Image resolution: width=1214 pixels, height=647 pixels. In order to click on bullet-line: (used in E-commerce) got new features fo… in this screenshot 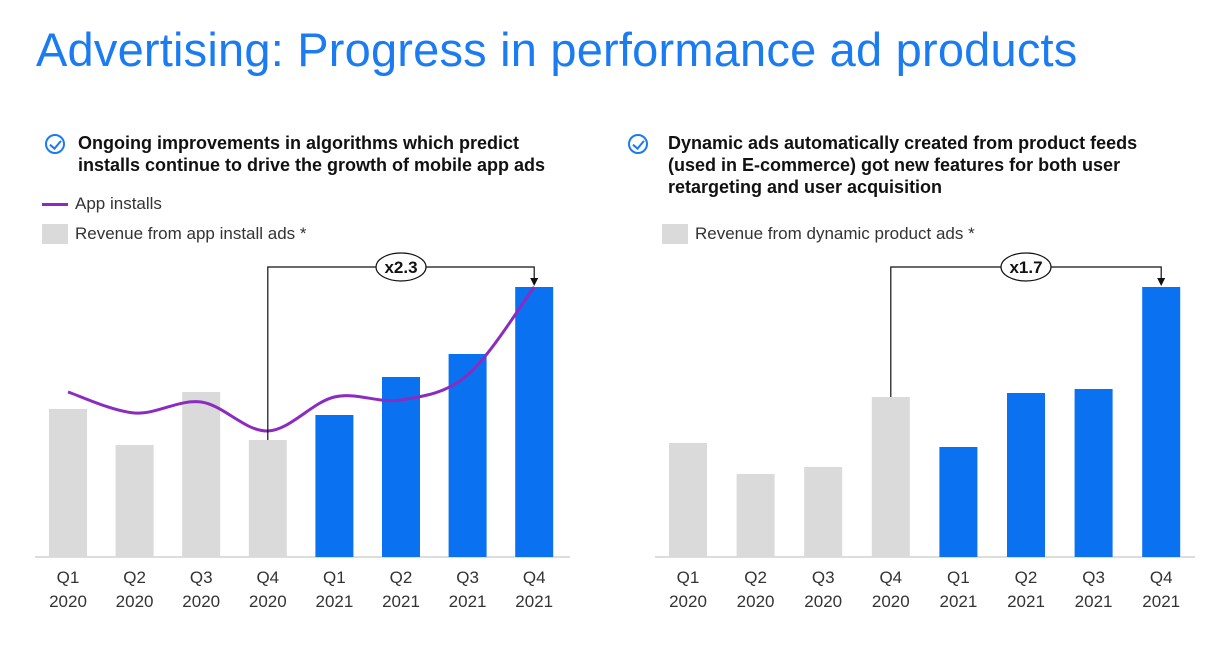, I will do `click(894, 165)`.